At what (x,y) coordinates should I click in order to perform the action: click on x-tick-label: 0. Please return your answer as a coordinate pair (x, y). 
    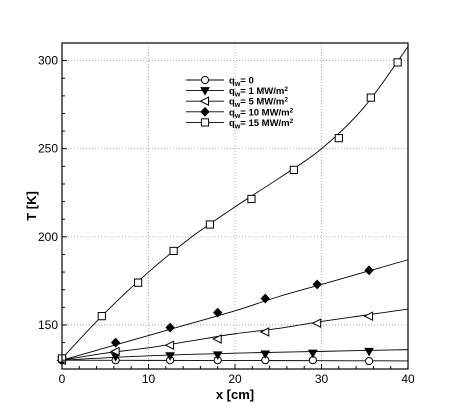
    Looking at the image, I should click on (62, 379).